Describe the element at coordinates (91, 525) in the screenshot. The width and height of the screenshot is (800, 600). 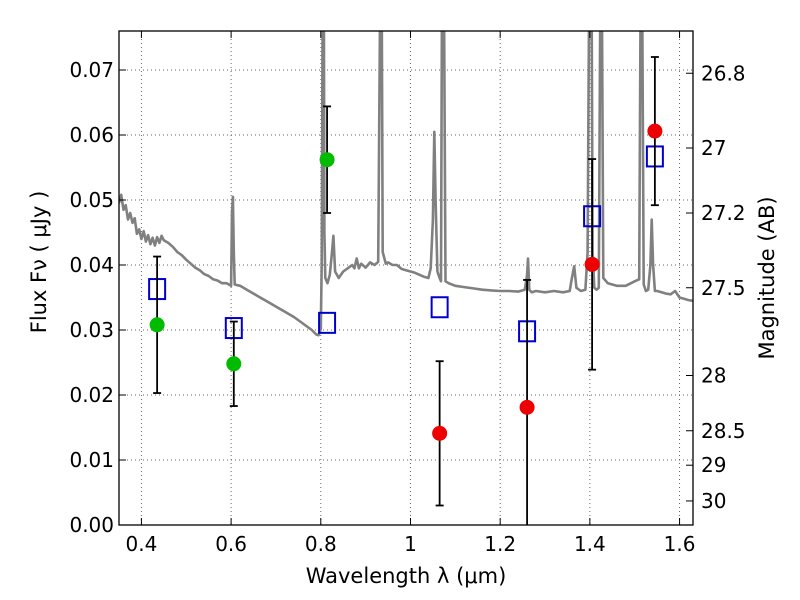
I see `y-tick-label: 0.00` at that location.